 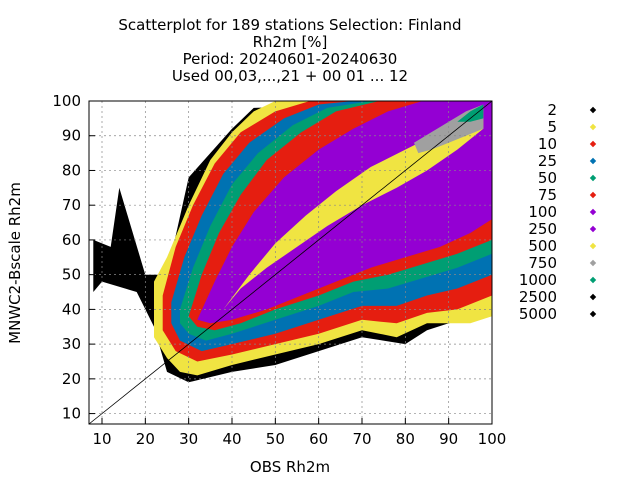 I want to click on legend-label-12: 5000, so click(x=538, y=314).